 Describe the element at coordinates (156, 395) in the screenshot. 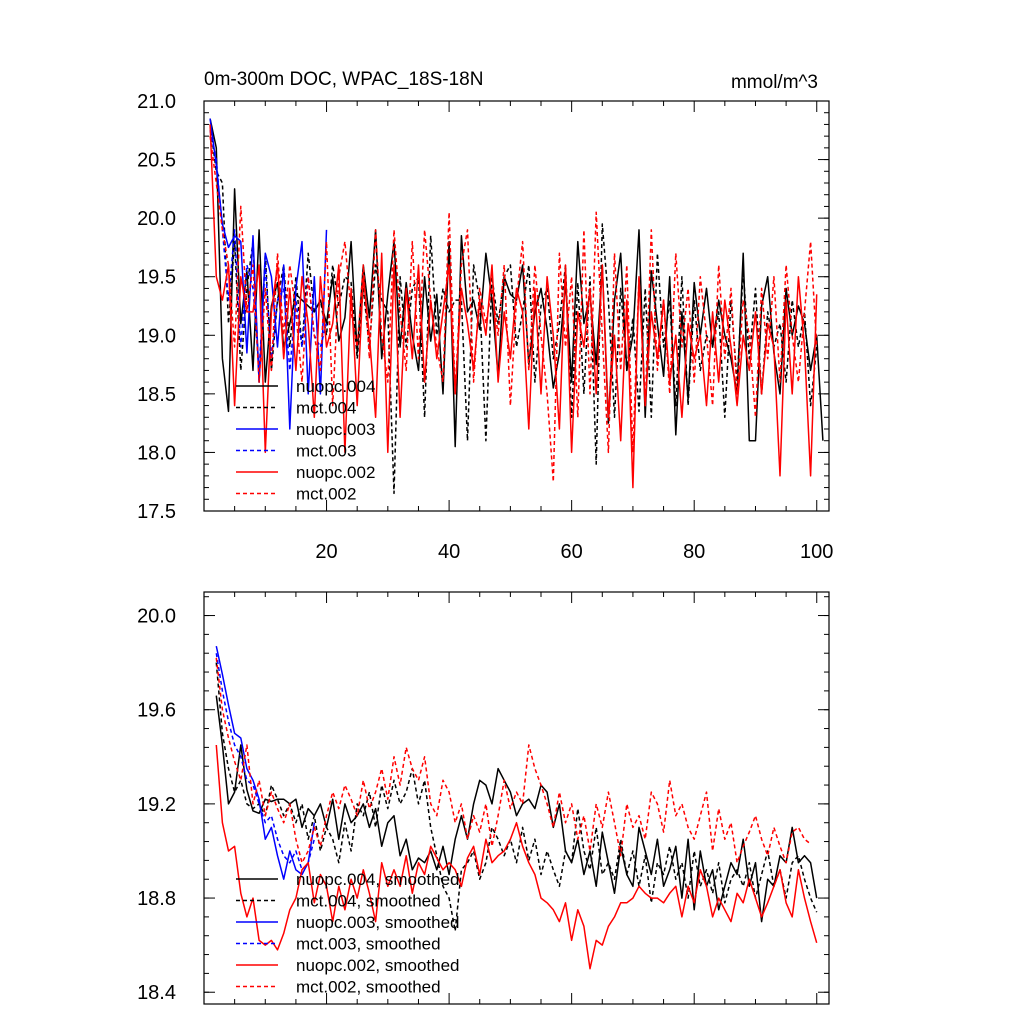

I see `y-tick-label: 18.5` at that location.